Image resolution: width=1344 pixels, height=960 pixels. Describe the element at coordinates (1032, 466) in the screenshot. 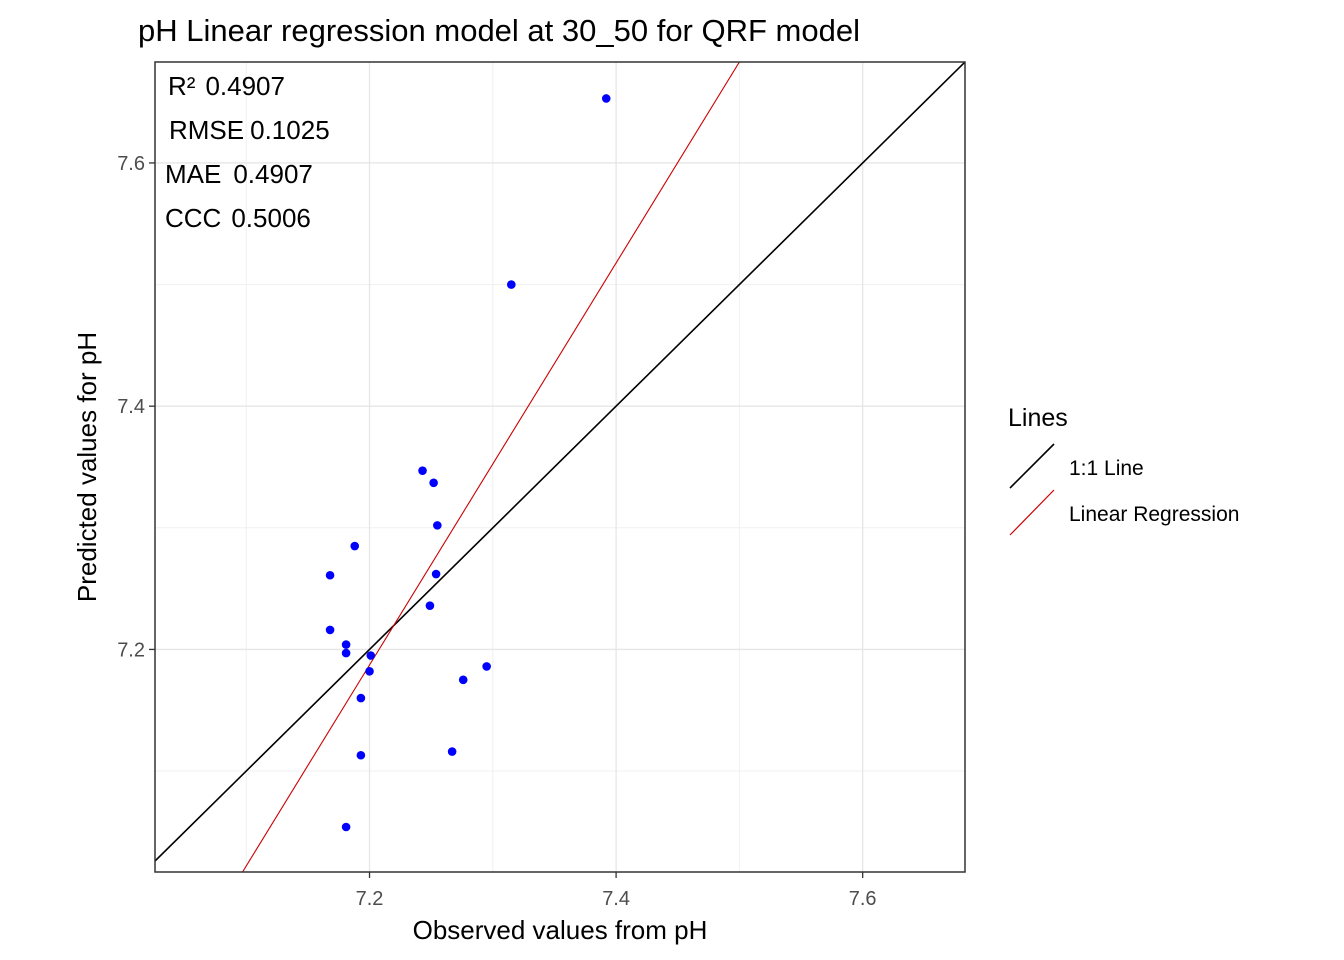

I see `legend-key-1-1-line` at that location.